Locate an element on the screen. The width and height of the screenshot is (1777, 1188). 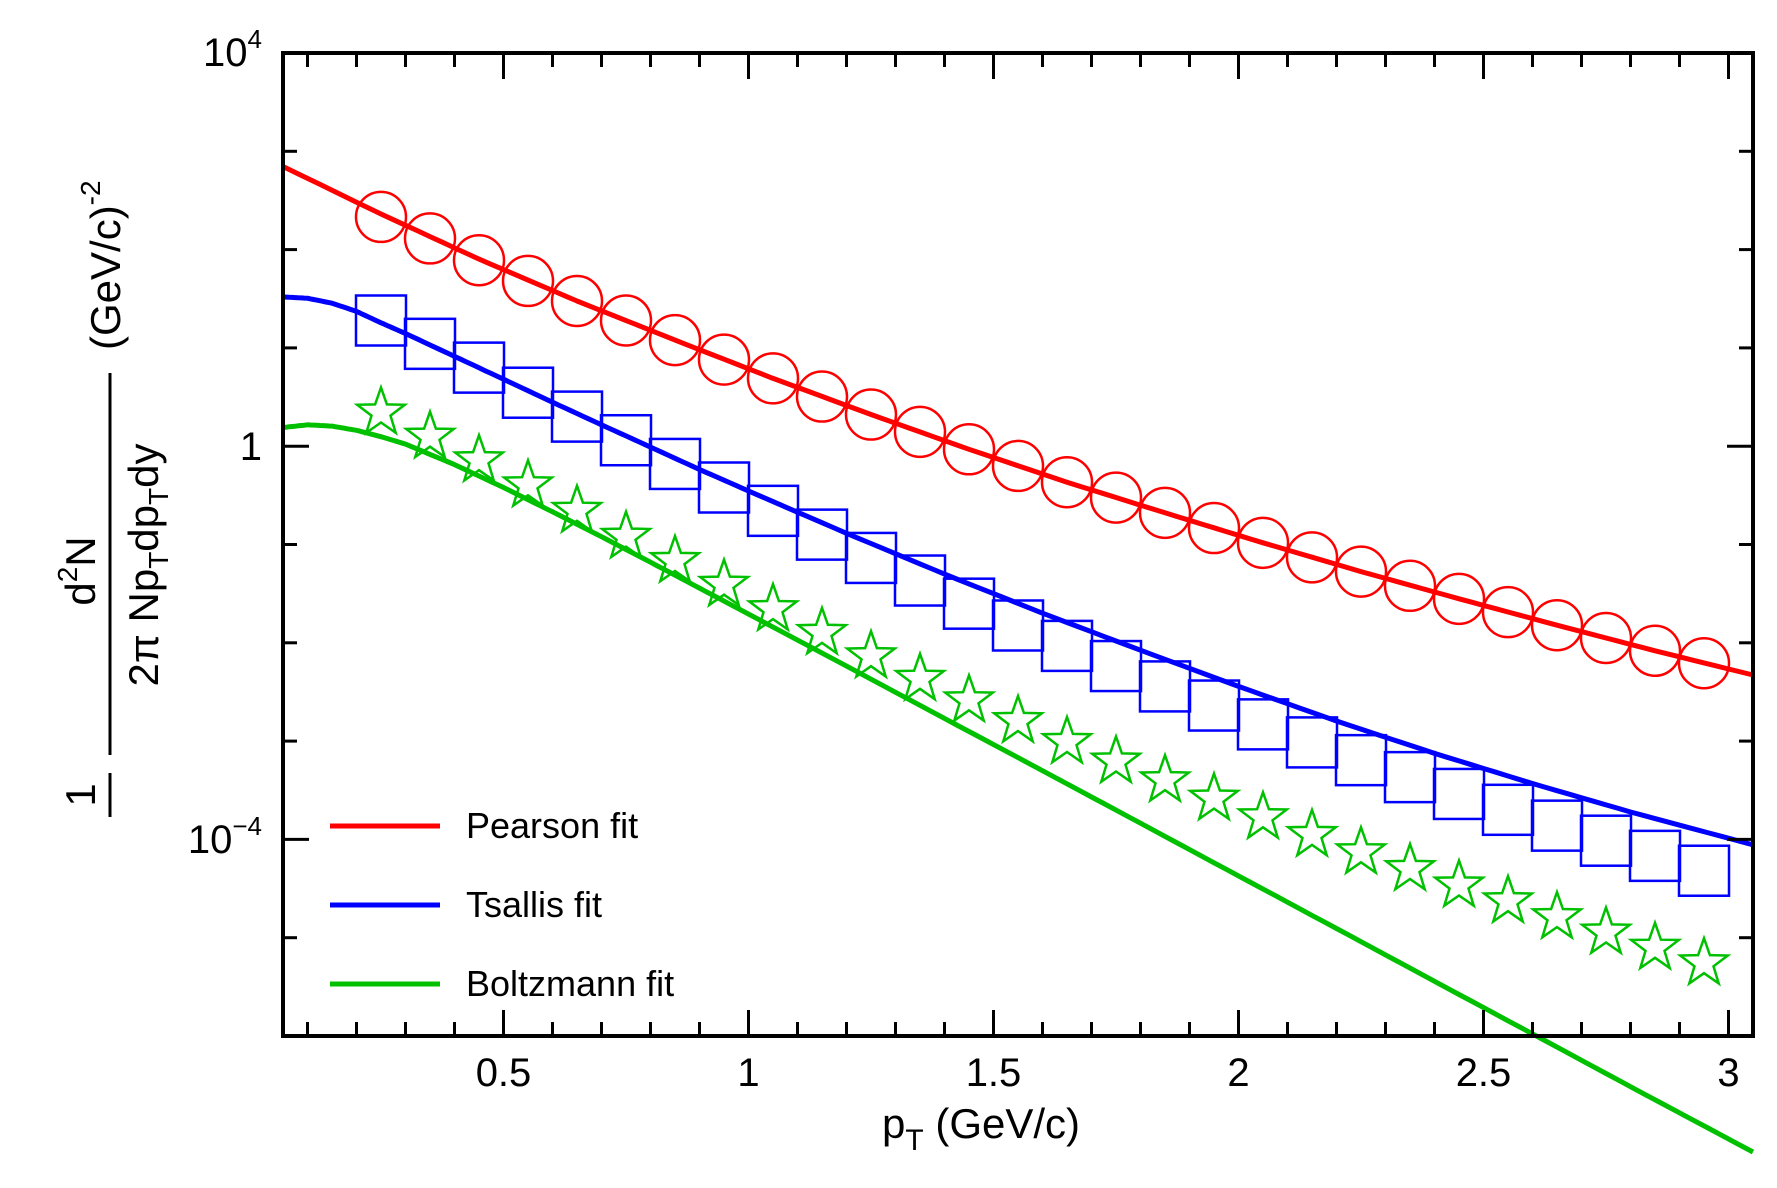
x-tick-label: 1 is located at coordinates (748, 1073).